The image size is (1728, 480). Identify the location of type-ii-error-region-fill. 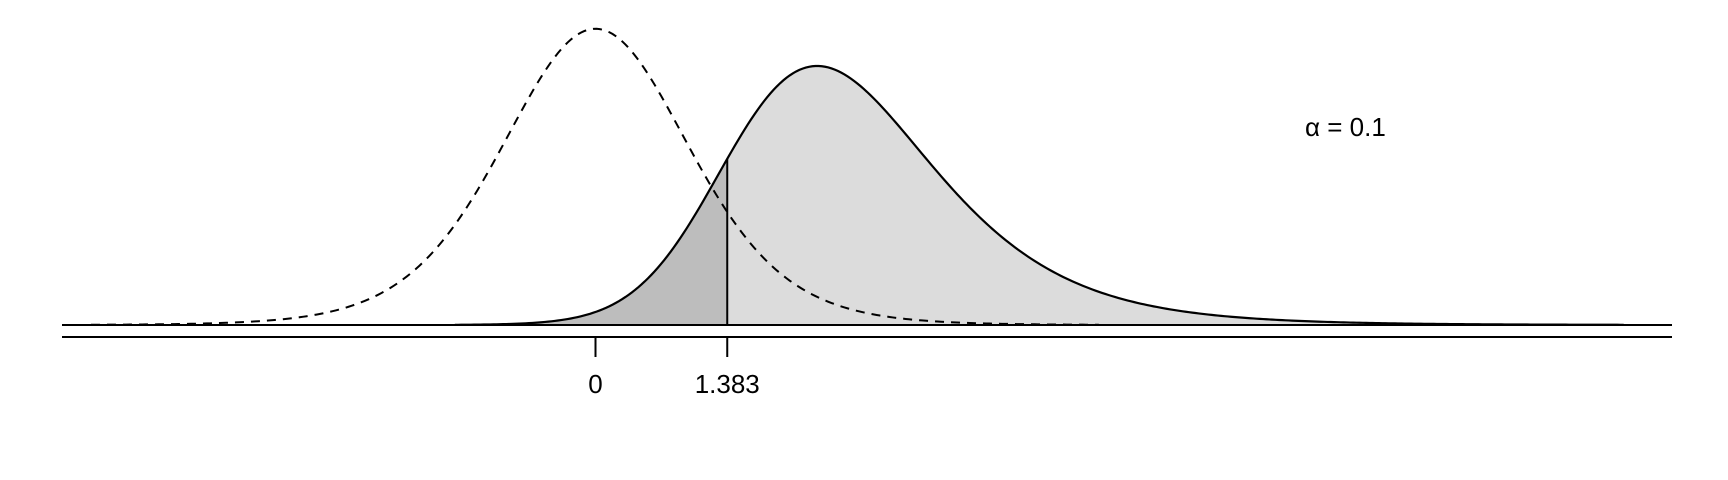
(591, 241).